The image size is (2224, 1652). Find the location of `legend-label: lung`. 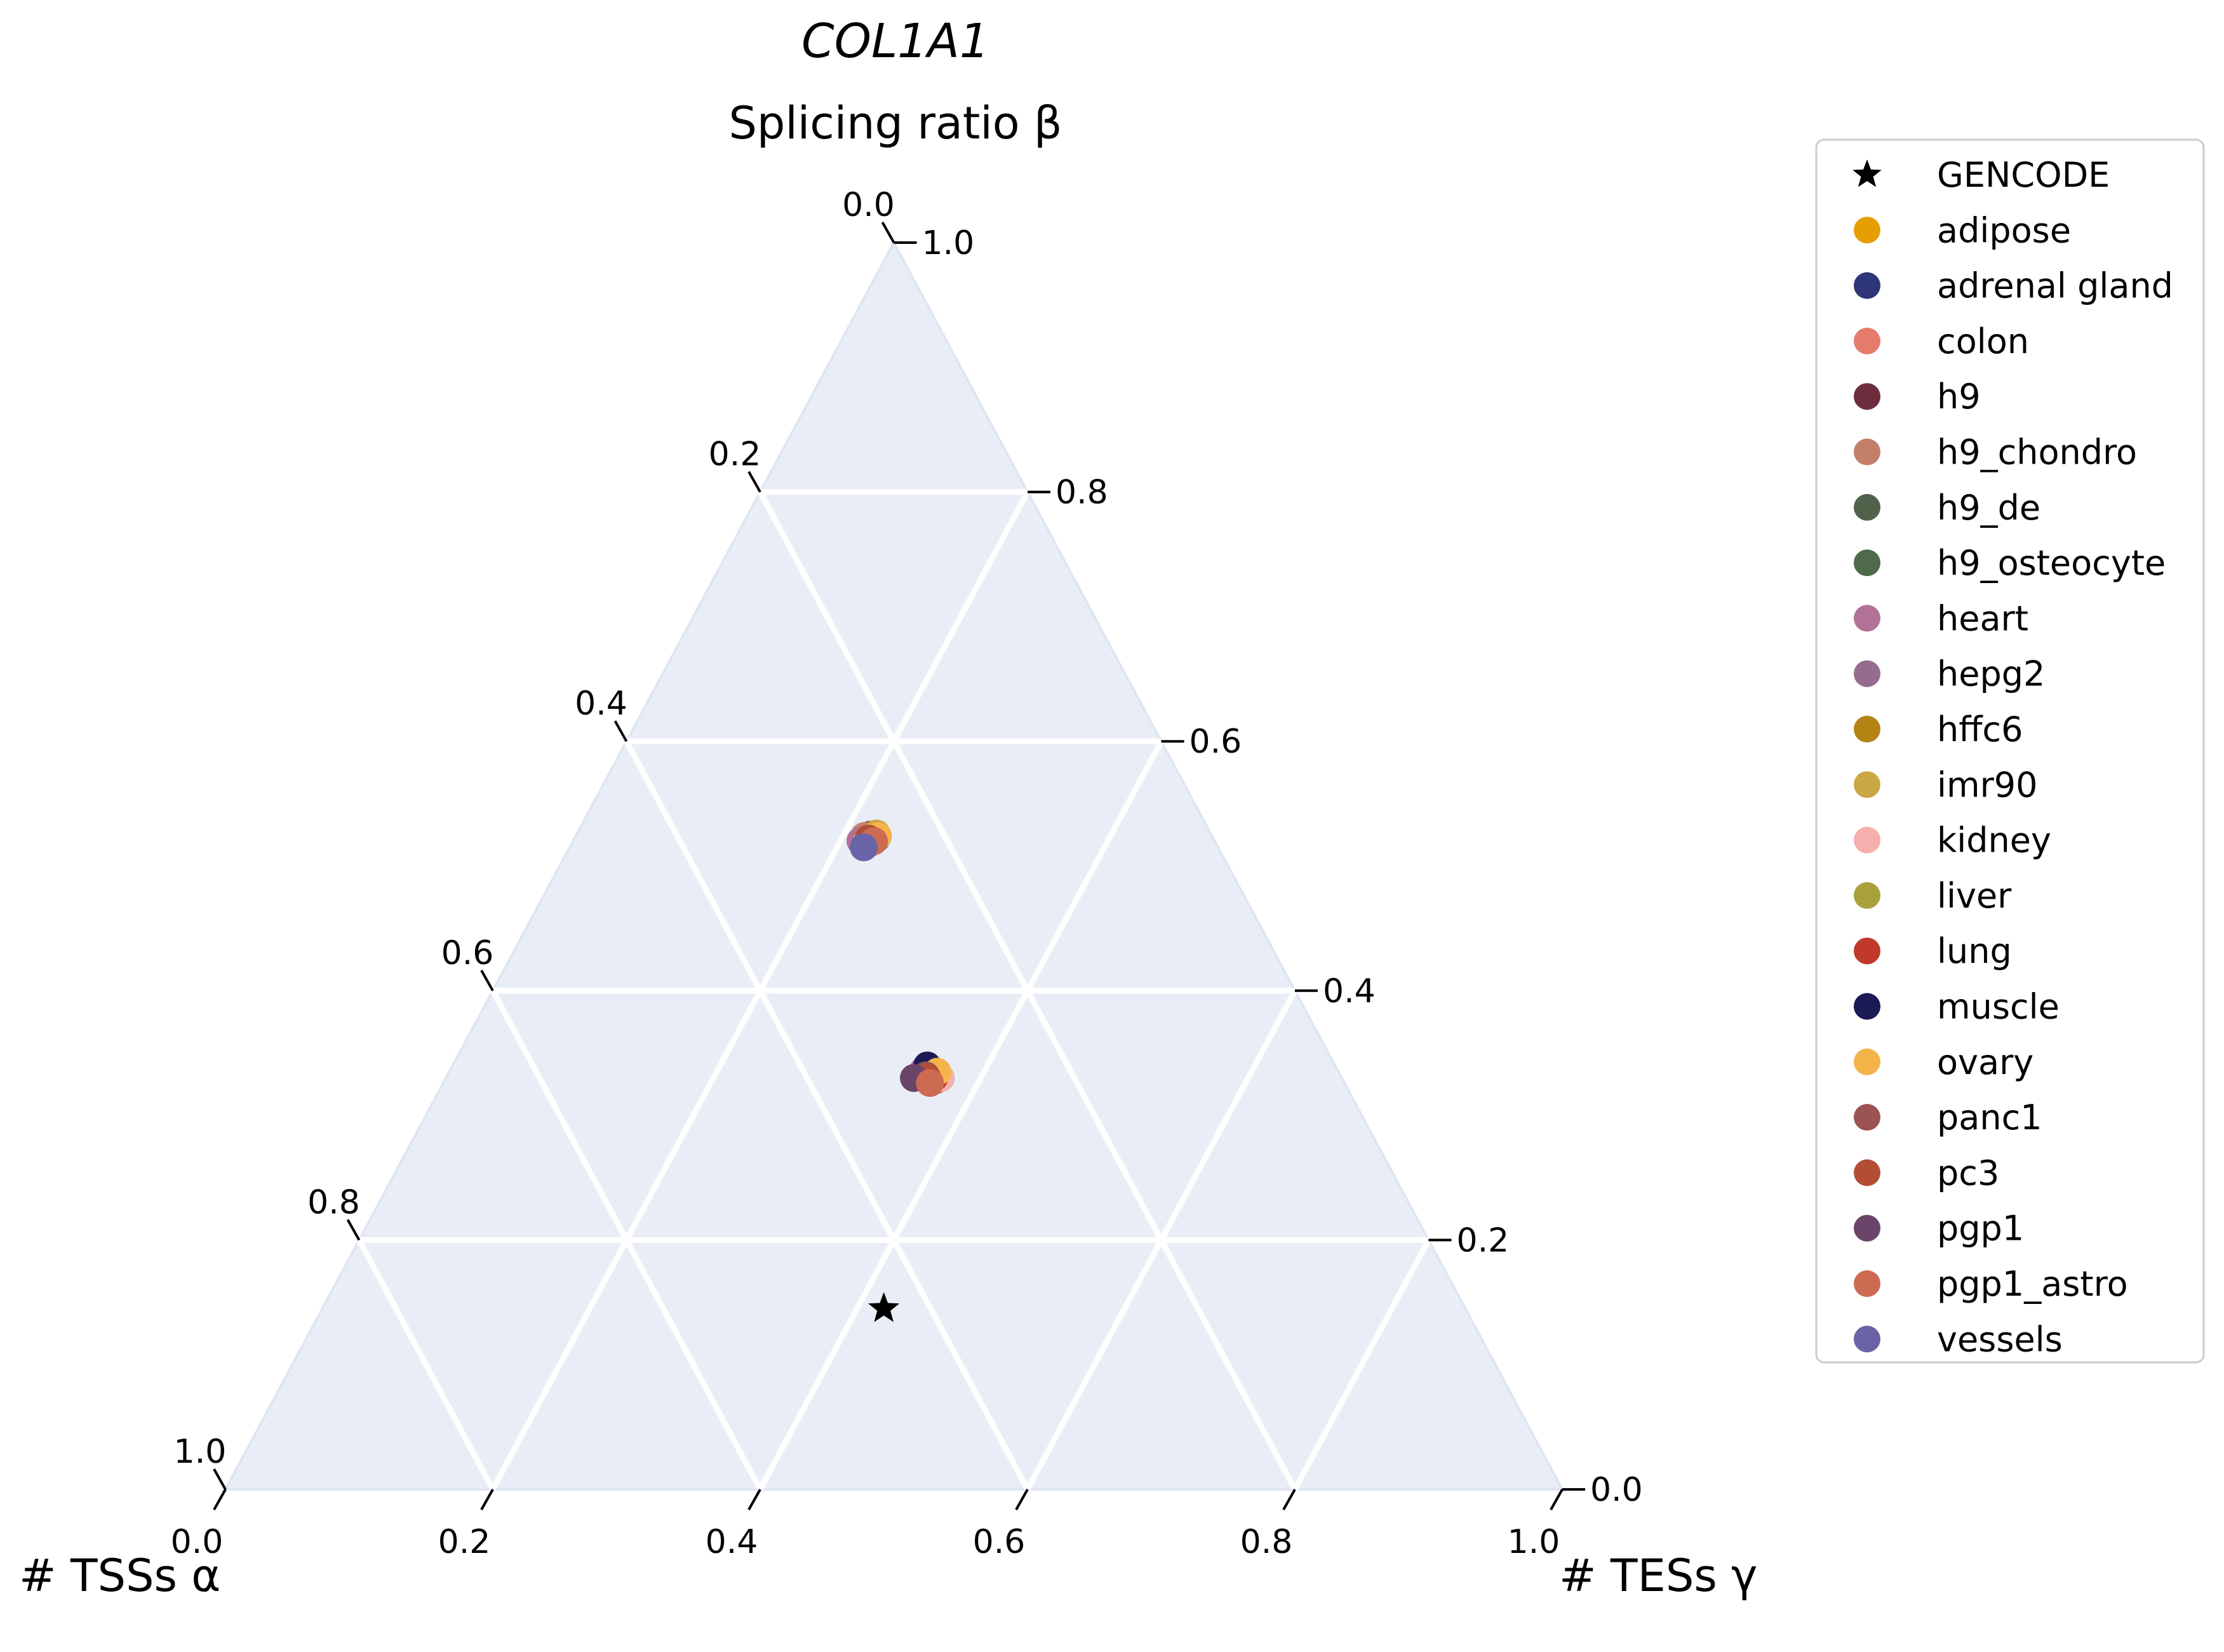

legend-label: lung is located at coordinates (1975, 951).